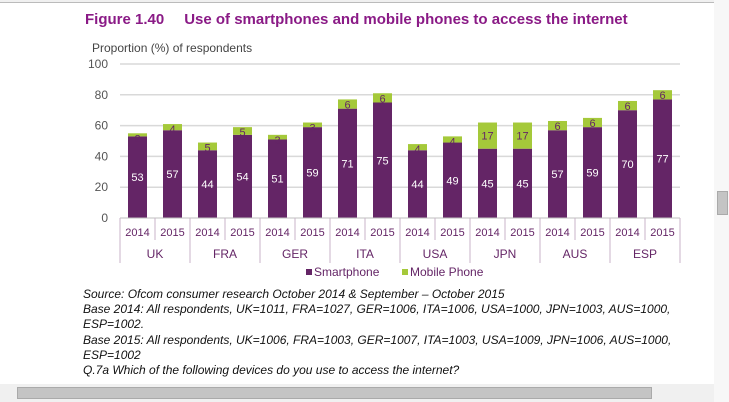 This screenshot has height=402, width=729. Describe the element at coordinates (447, 272) in the screenshot. I see `legend-label: Mobile Phone` at that location.